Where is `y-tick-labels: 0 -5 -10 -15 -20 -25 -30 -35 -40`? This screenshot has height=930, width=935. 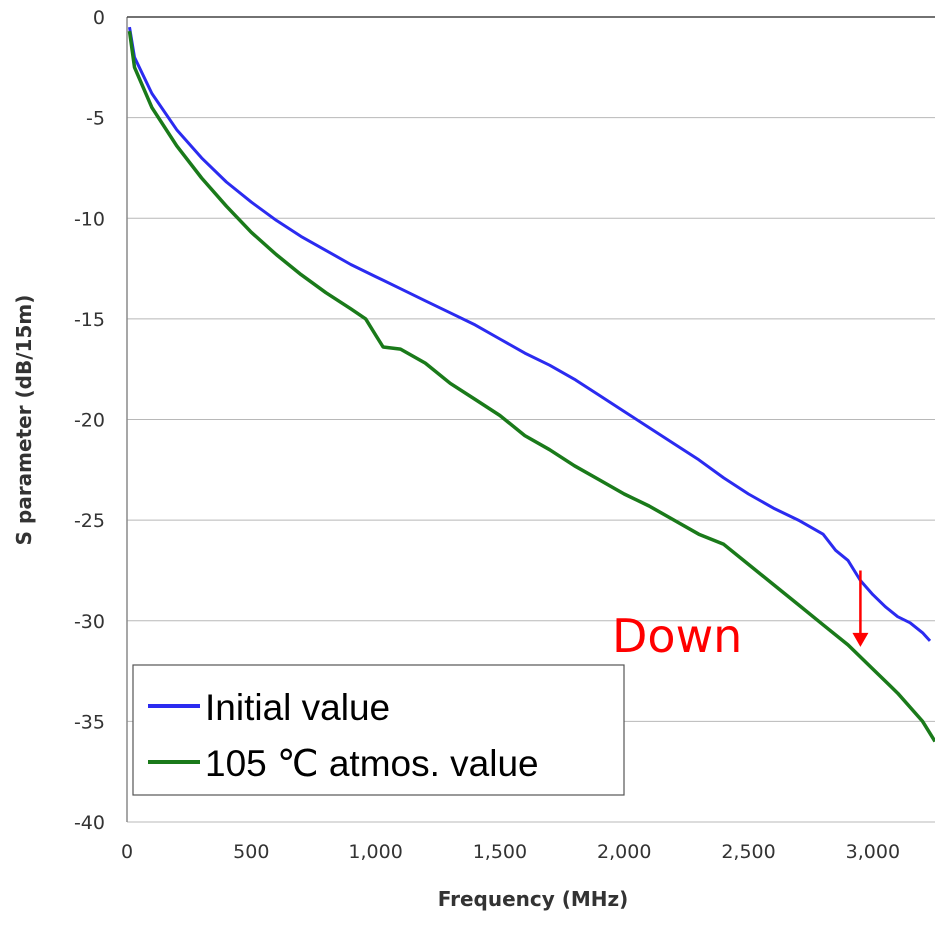 y-tick-labels: 0 -5 -10 -15 -20 -25 -30 -35 -40 is located at coordinates (89, 420).